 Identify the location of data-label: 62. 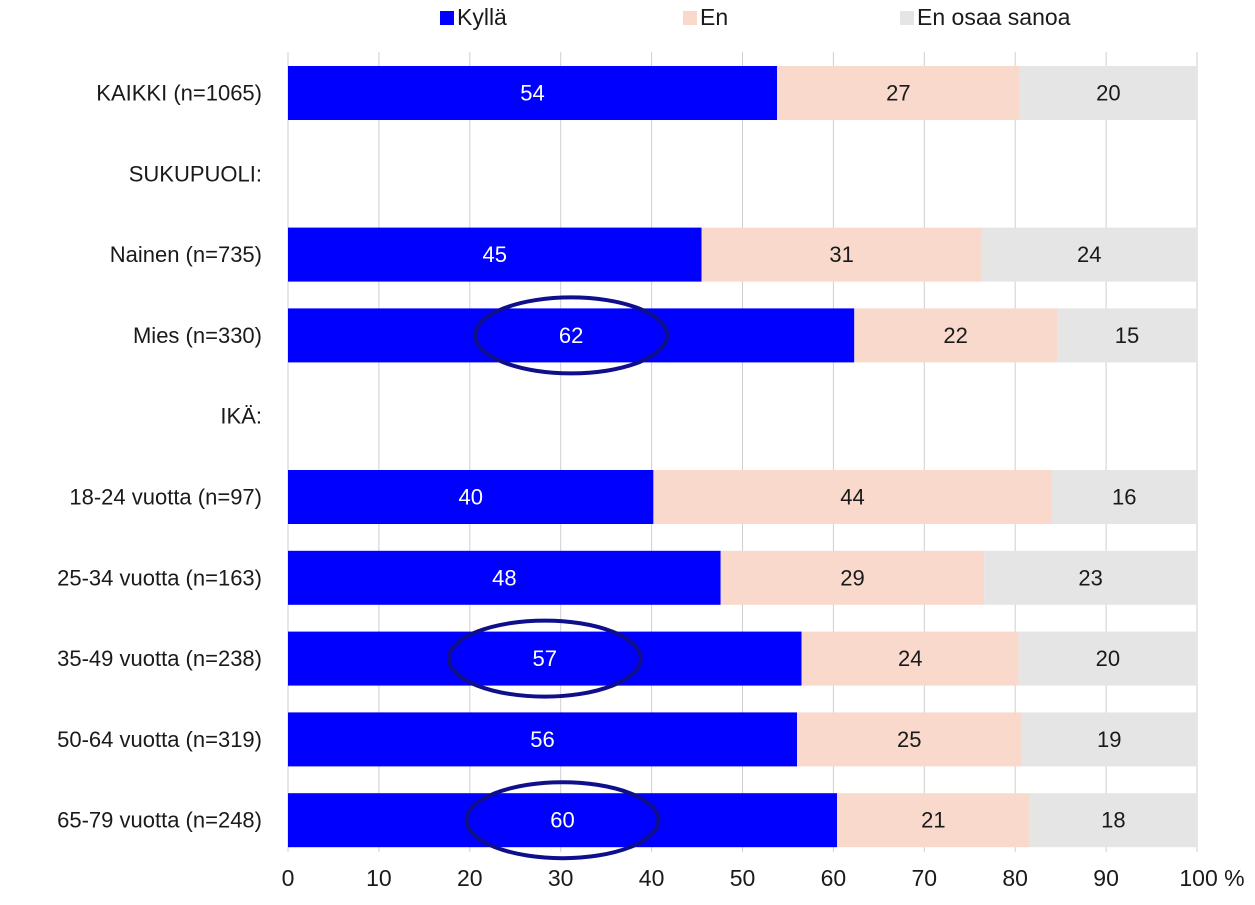
(571, 335).